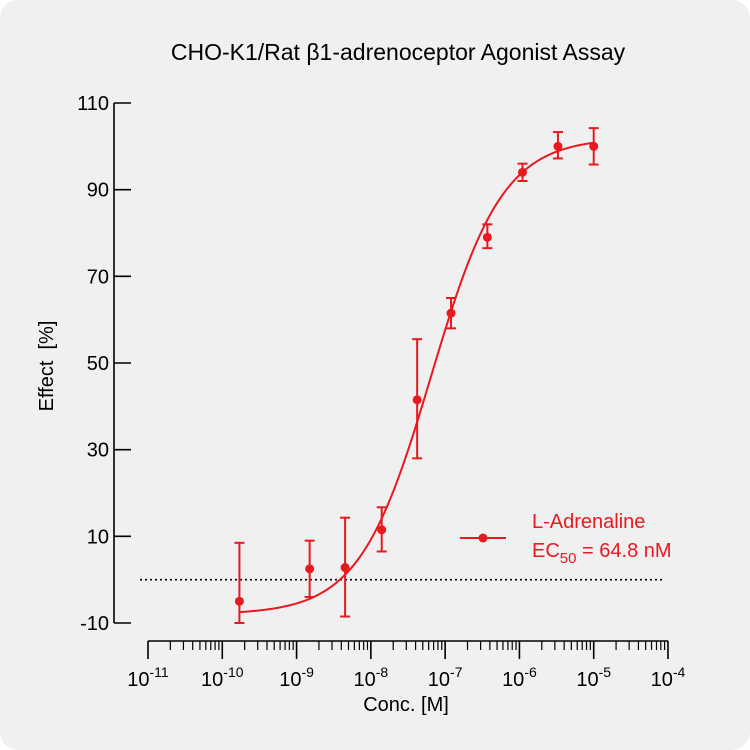  Describe the element at coordinates (98, 364) in the screenshot. I see `y-tick-label: 50` at that location.